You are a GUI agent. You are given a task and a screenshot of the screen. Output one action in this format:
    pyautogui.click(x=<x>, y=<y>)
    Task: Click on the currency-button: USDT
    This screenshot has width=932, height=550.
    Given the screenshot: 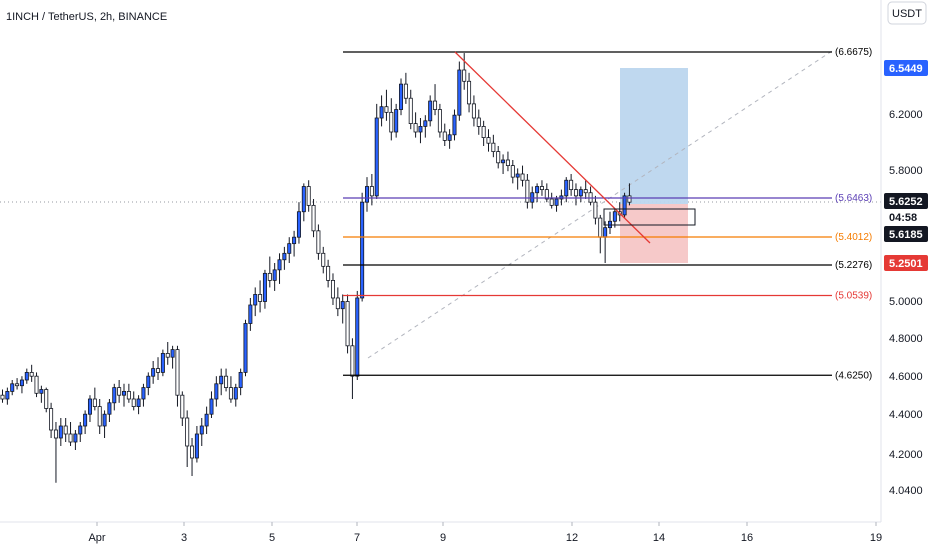 What is the action you would take?
    pyautogui.click(x=907, y=13)
    